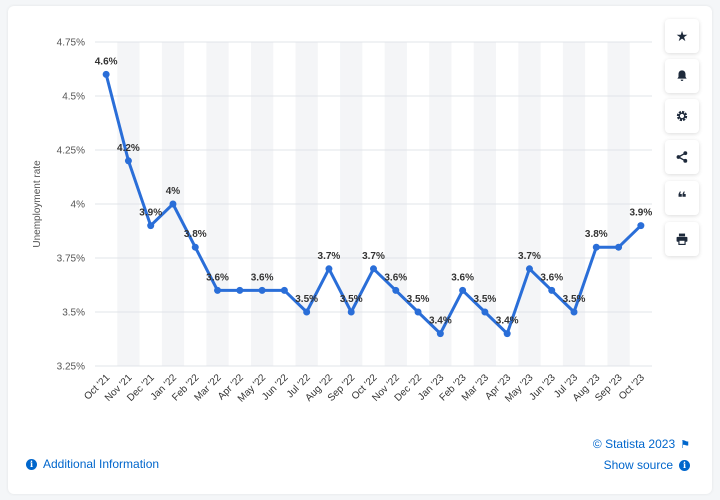  I want to click on flag-icon: ⚑, so click(685, 444).